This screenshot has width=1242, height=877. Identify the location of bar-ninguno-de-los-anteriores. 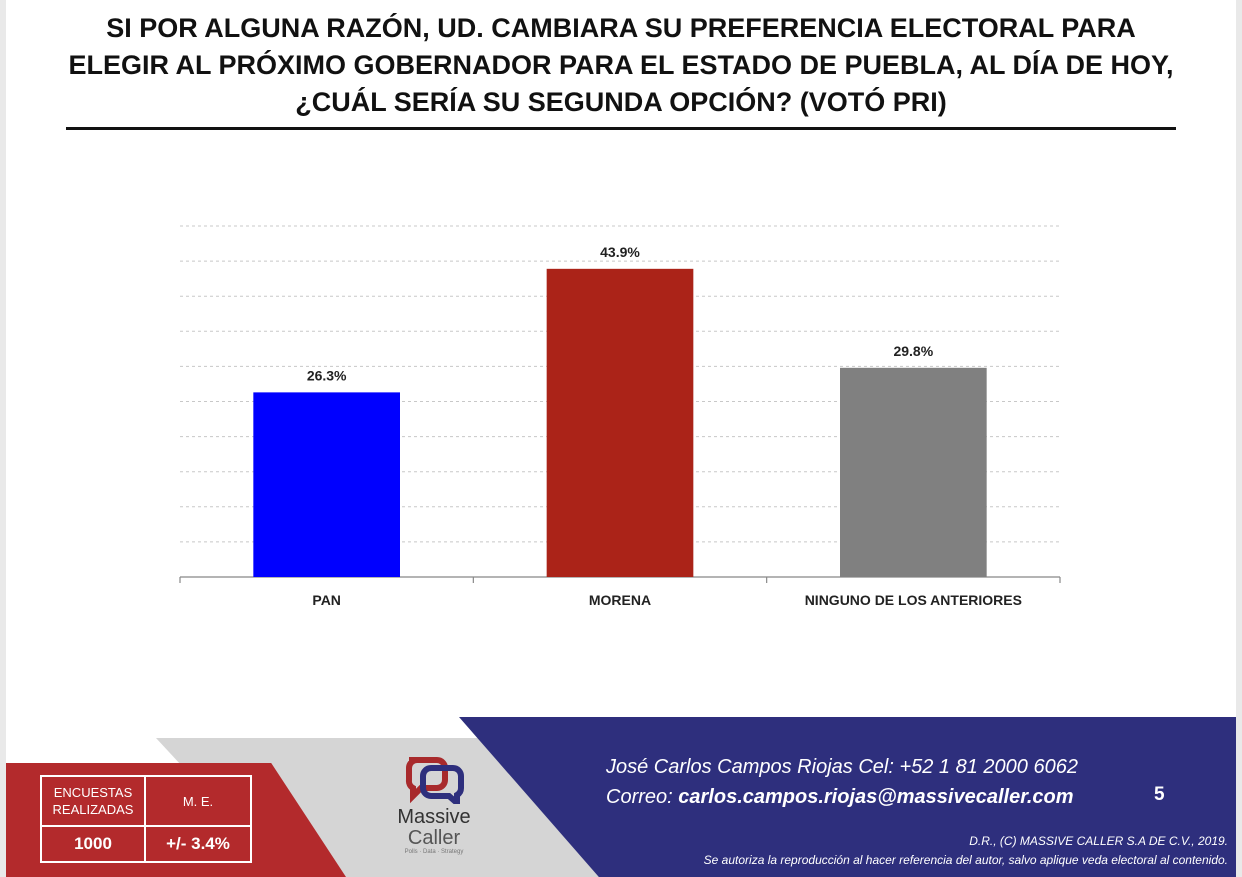
(913, 472).